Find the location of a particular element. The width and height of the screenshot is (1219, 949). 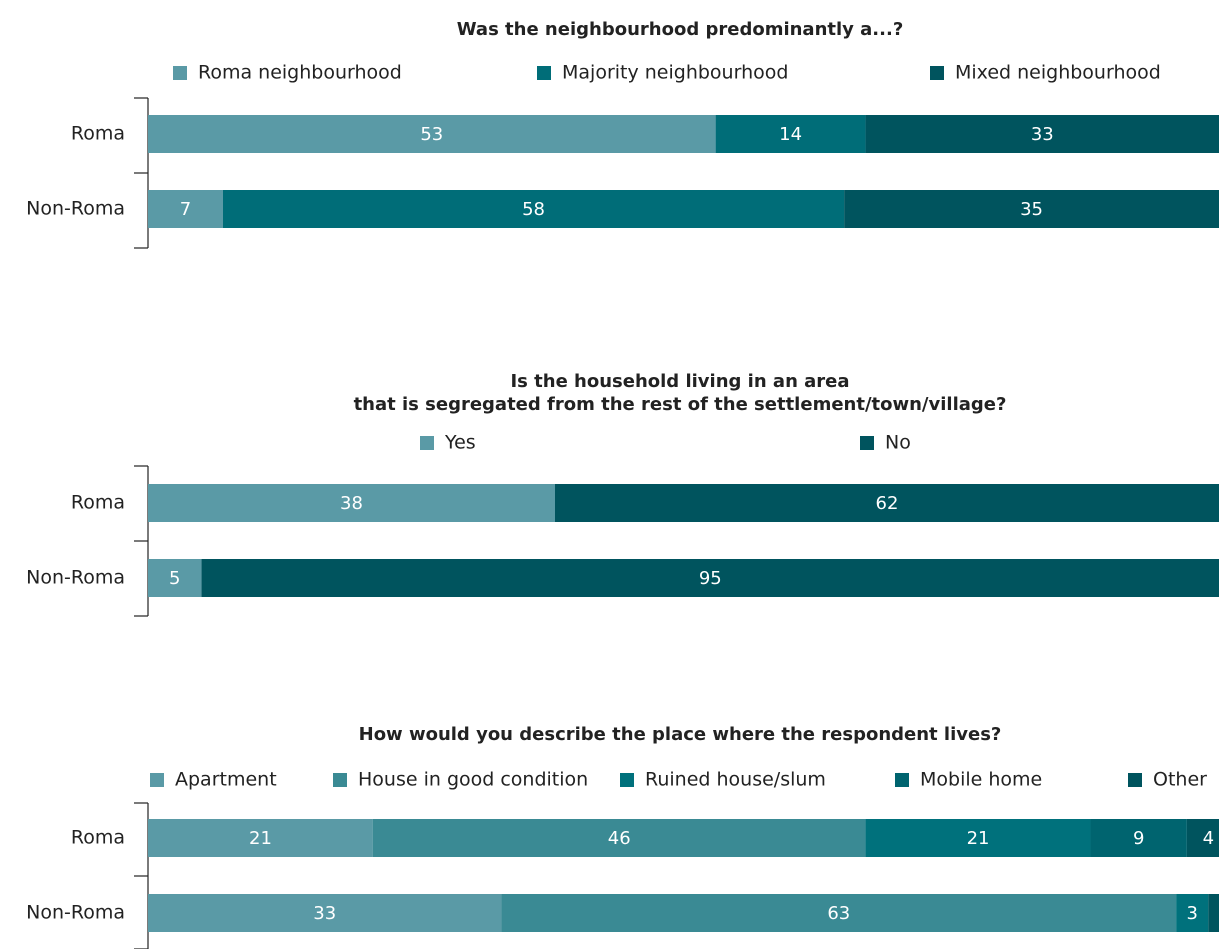

value-label: 7 is located at coordinates (185, 209).